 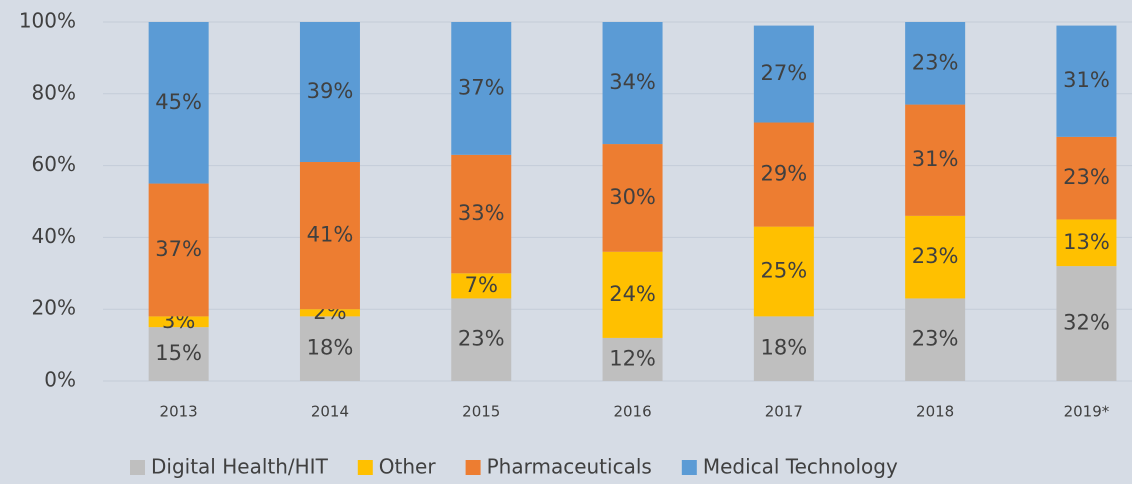 I want to click on data-label: 13%, so click(x=1086, y=242).